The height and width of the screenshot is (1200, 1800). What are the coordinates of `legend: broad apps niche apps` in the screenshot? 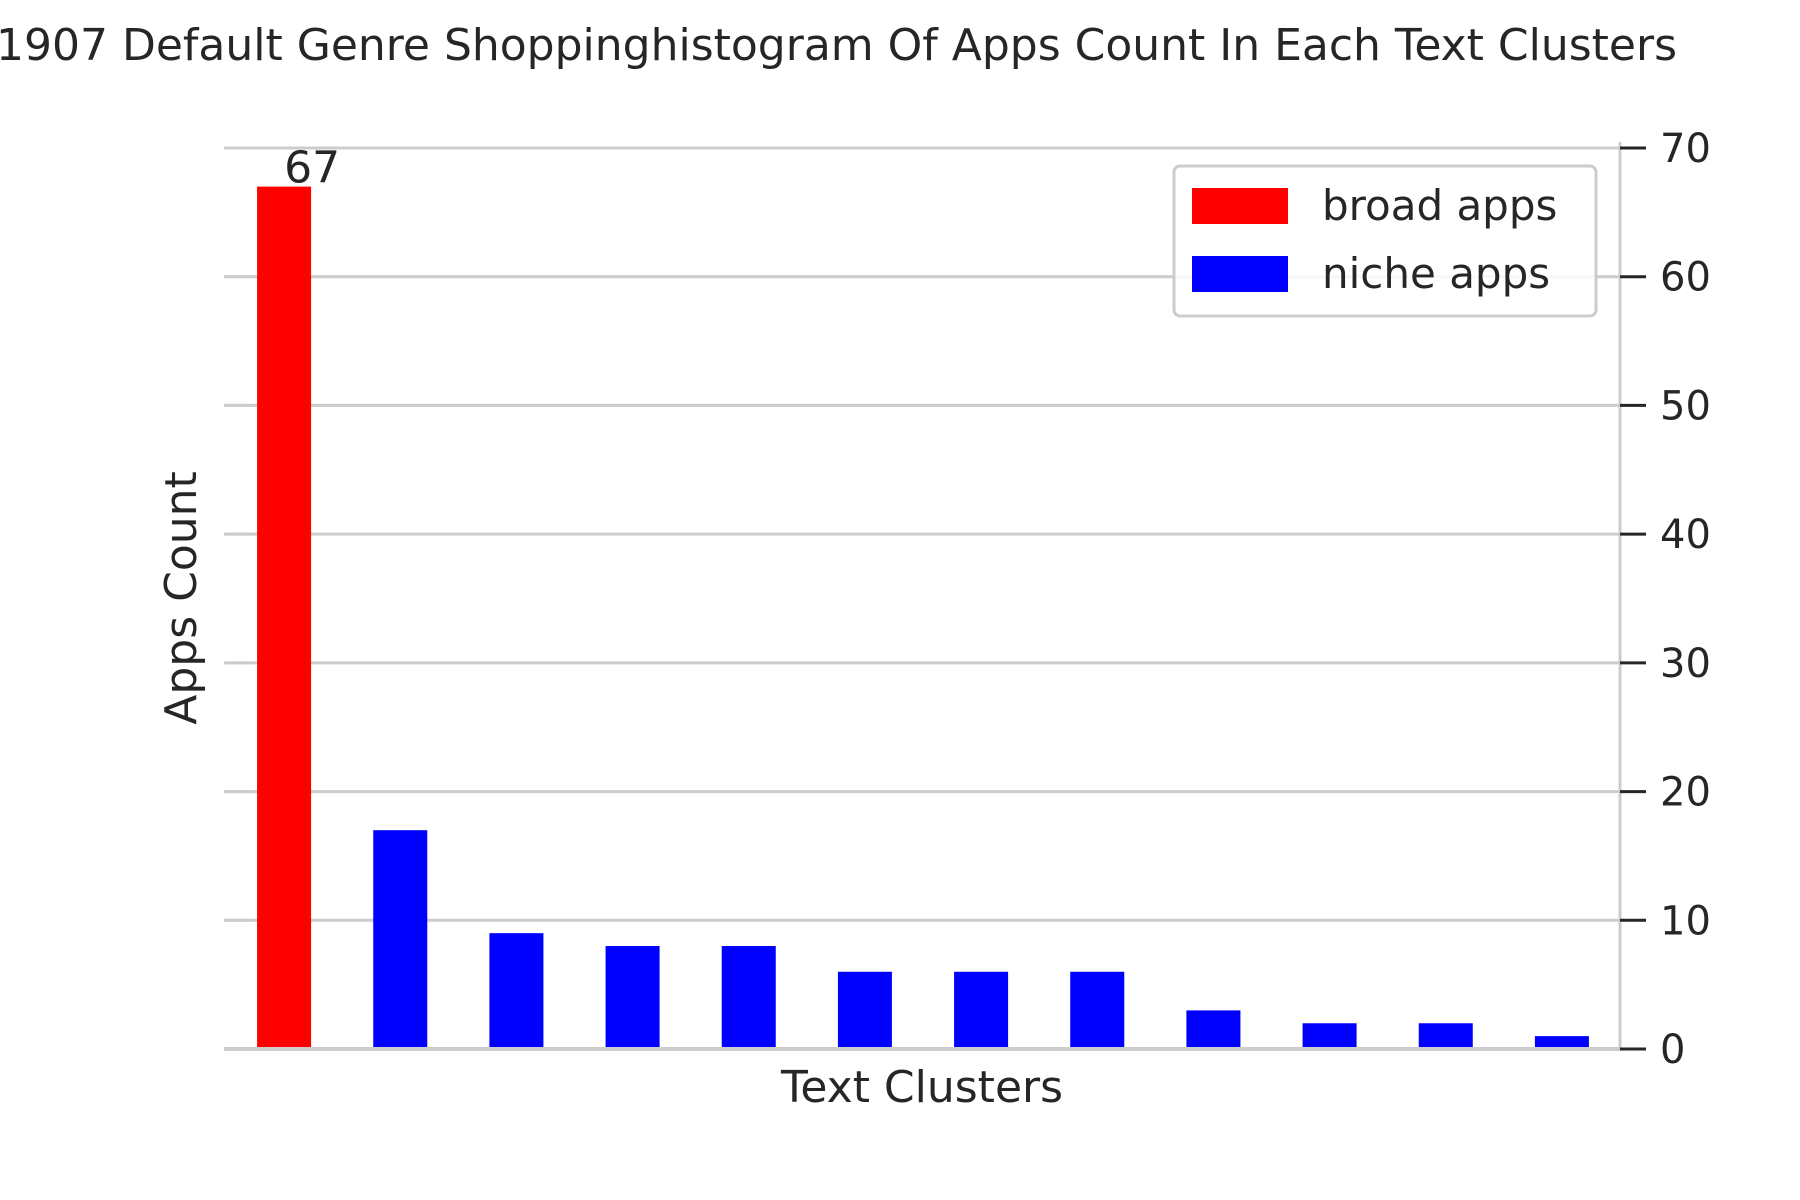 It's located at (1385, 241).